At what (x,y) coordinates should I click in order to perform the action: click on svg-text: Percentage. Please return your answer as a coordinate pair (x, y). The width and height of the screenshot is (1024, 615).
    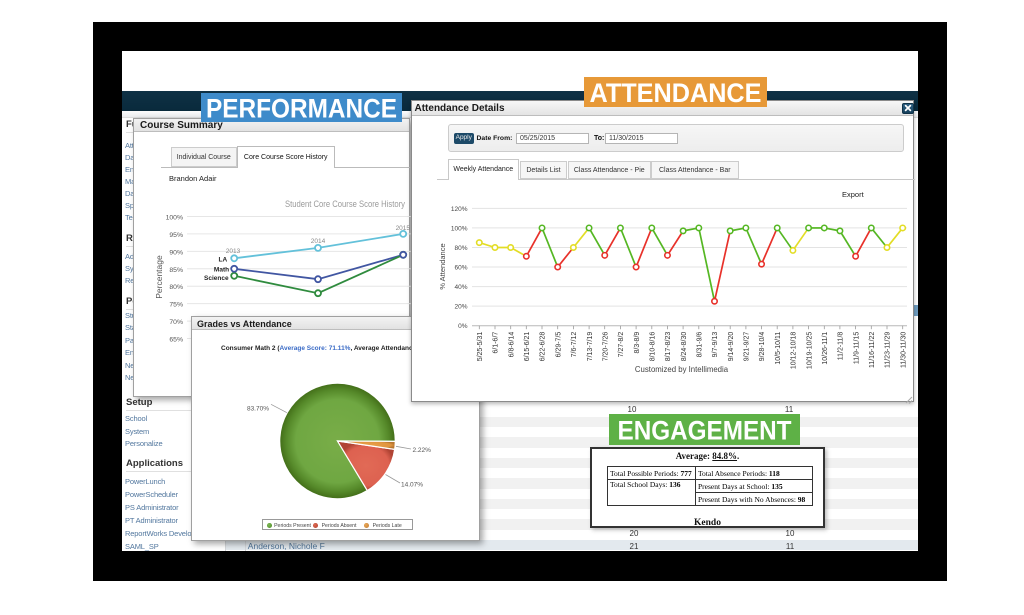
    Looking at the image, I should click on (159, 277).